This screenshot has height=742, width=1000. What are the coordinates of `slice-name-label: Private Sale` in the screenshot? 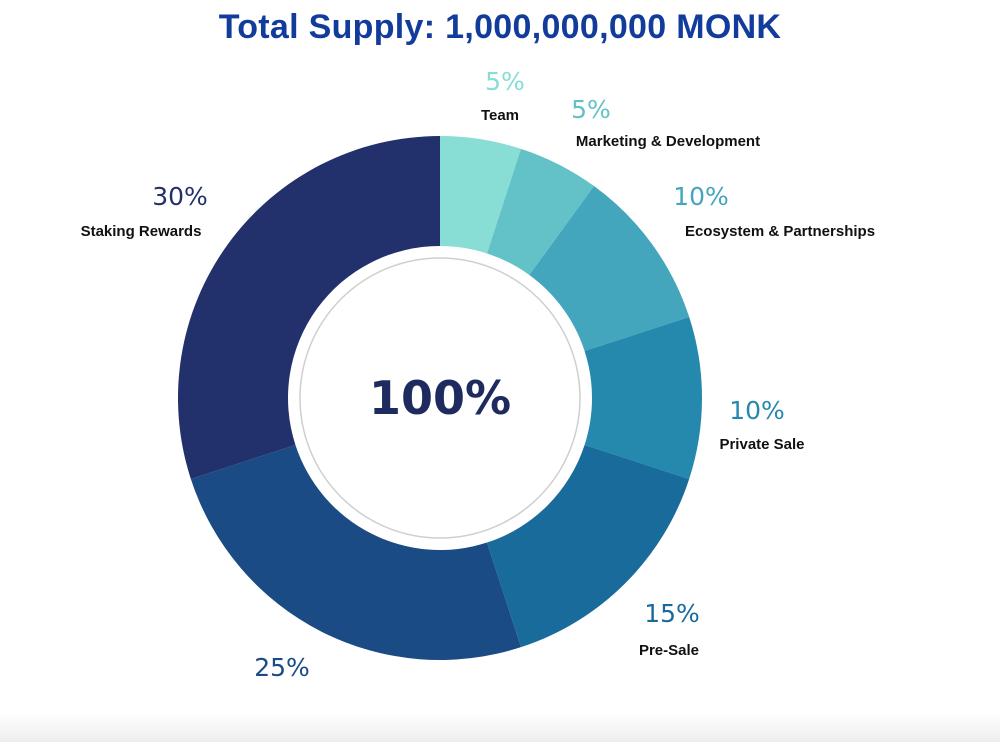 It's located at (761, 444).